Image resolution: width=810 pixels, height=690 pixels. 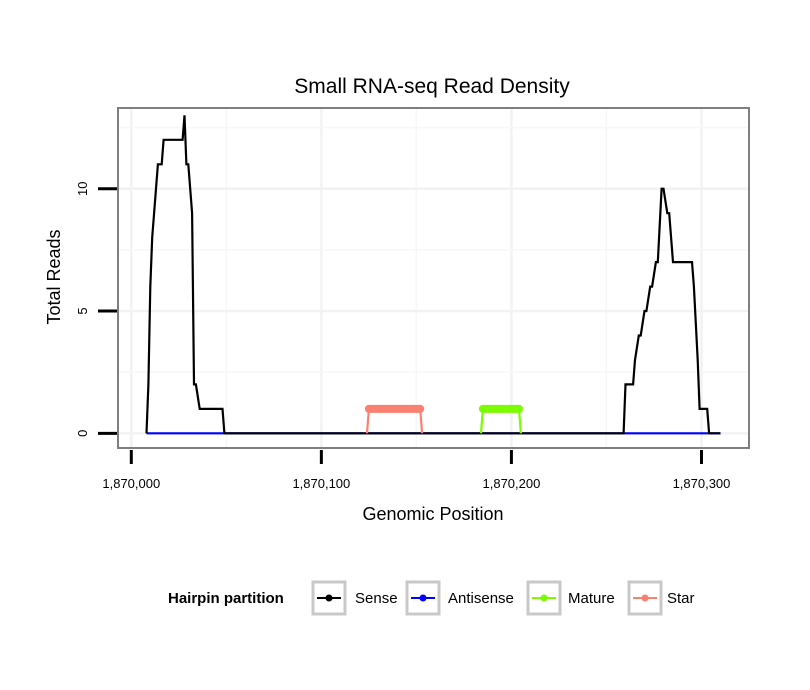 I want to click on legend-entry-antisense: Antisense, so click(x=459, y=598).